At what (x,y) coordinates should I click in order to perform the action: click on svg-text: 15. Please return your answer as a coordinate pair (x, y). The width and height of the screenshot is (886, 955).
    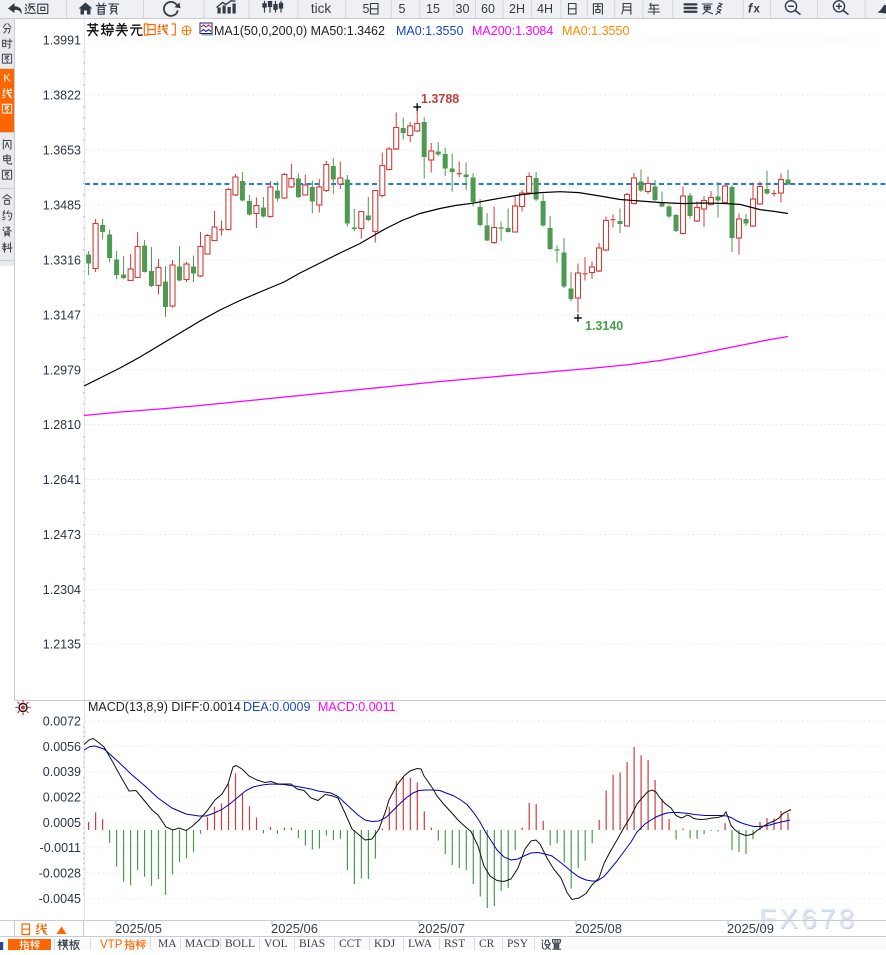
    Looking at the image, I should click on (433, 9).